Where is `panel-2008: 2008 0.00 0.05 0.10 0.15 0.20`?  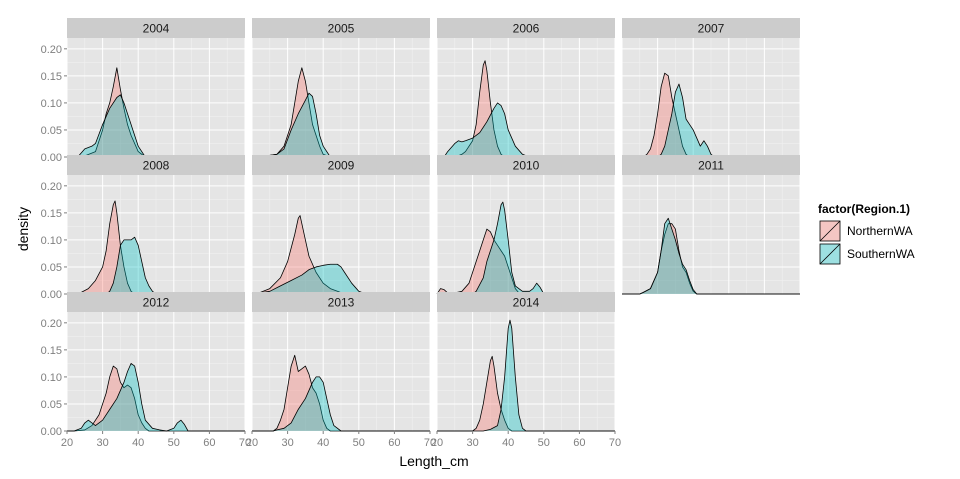 panel-2008: 2008 0.00 0.05 0.10 0.15 0.20 is located at coordinates (143, 228).